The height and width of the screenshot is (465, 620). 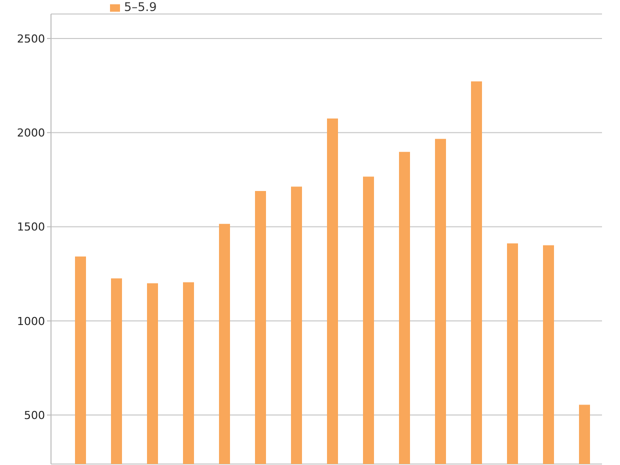 What do you see at coordinates (31, 321) in the screenshot?
I see `y-tick-label: 1000` at bounding box center [31, 321].